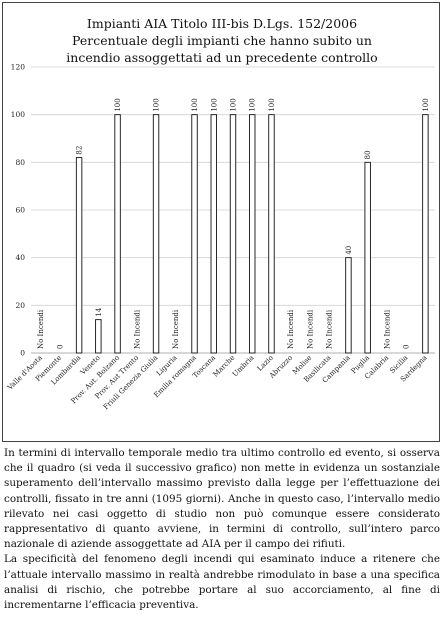 This screenshot has width=444, height=627. What do you see at coordinates (18, 67) in the screenshot?
I see `y-tick-label: 120` at bounding box center [18, 67].